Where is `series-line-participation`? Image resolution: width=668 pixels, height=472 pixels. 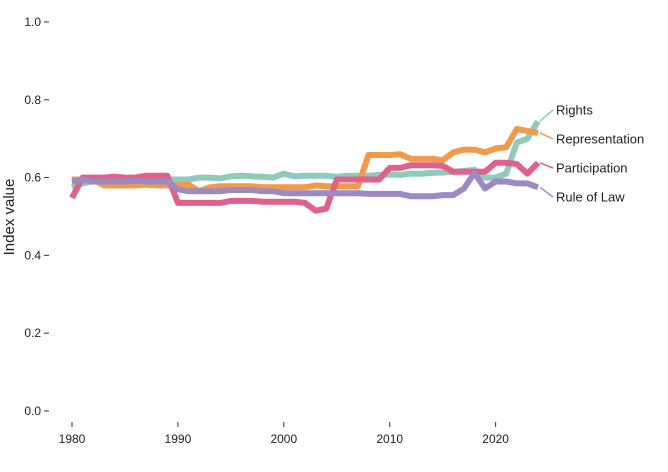
series-line-participation is located at coordinates (305, 186).